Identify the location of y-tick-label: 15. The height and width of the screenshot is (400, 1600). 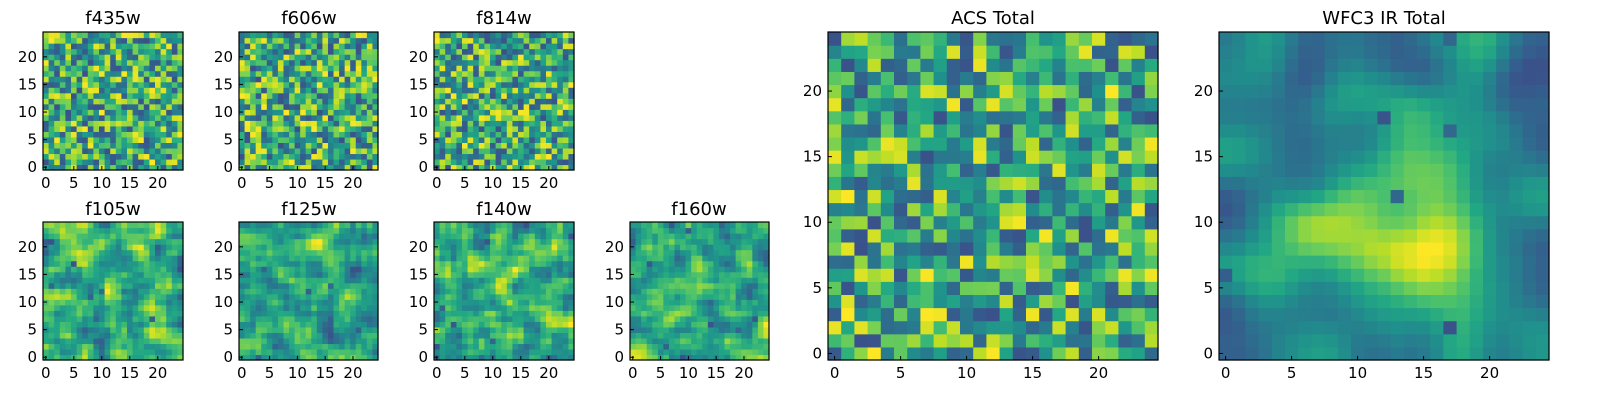
(27, 274).